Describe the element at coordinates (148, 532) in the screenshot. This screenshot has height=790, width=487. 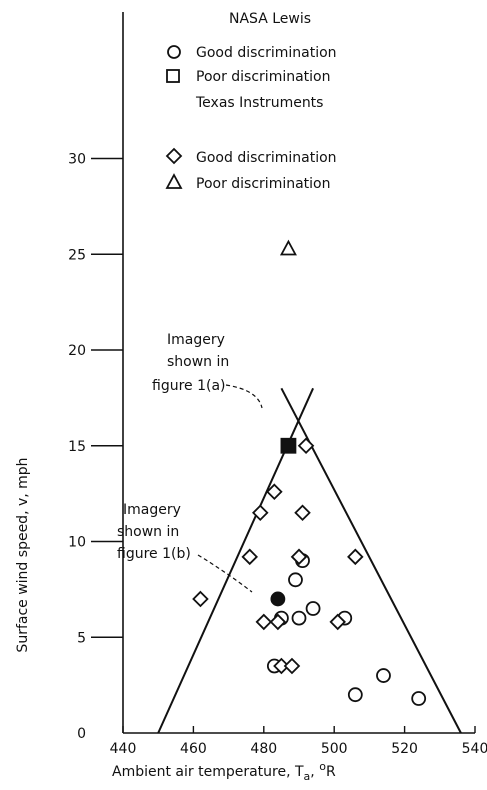
I see `annotation-1b-line-2: shown in` at that location.